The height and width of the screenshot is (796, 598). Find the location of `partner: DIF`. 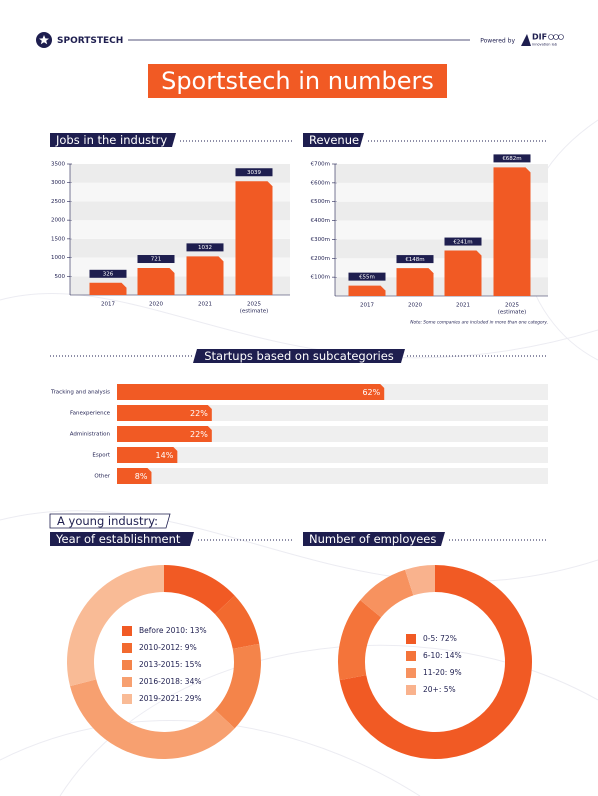

partner: DIF is located at coordinates (539, 37).